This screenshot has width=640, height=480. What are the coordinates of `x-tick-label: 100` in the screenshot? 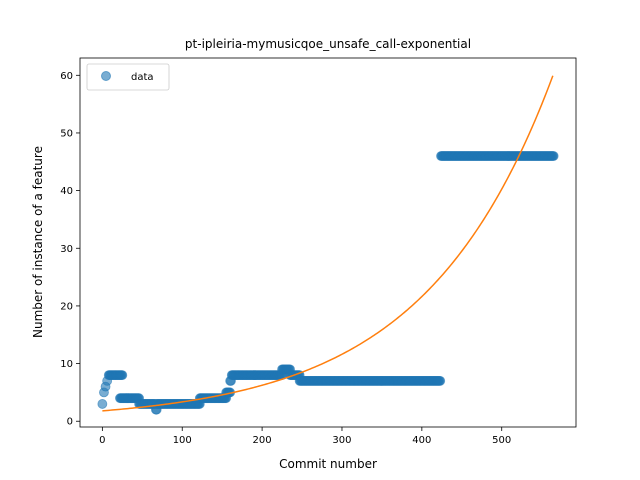 It's located at (182, 440).